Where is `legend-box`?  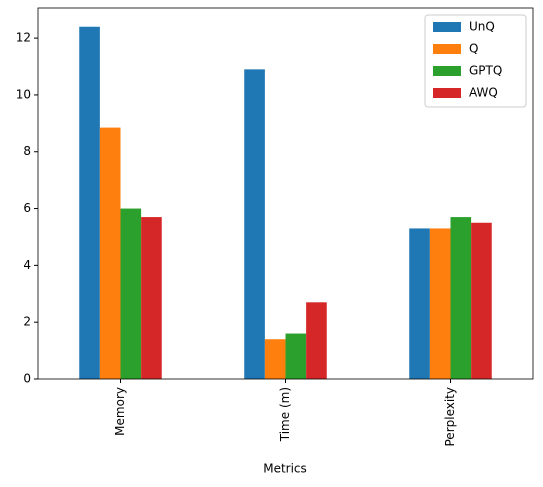 legend-box is located at coordinates (475, 61).